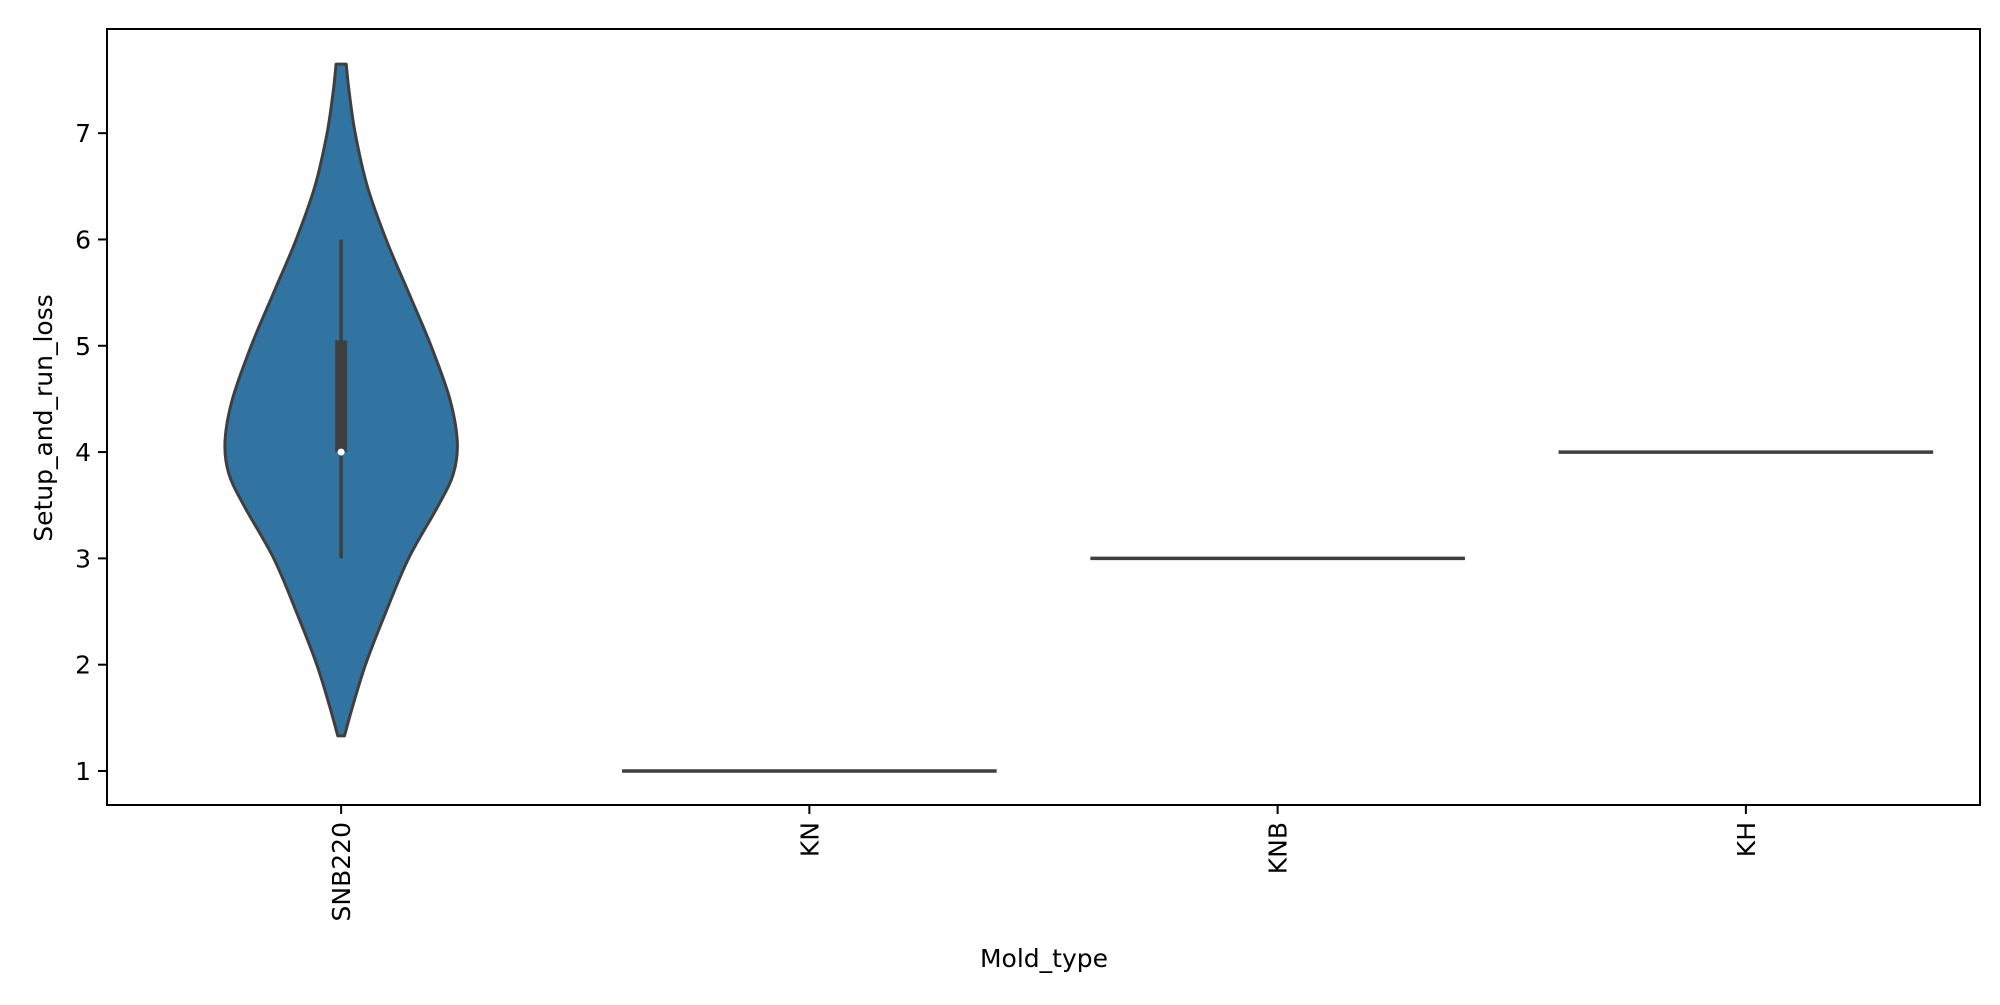  Describe the element at coordinates (83, 452) in the screenshot. I see `y-tick-label: 4` at that location.